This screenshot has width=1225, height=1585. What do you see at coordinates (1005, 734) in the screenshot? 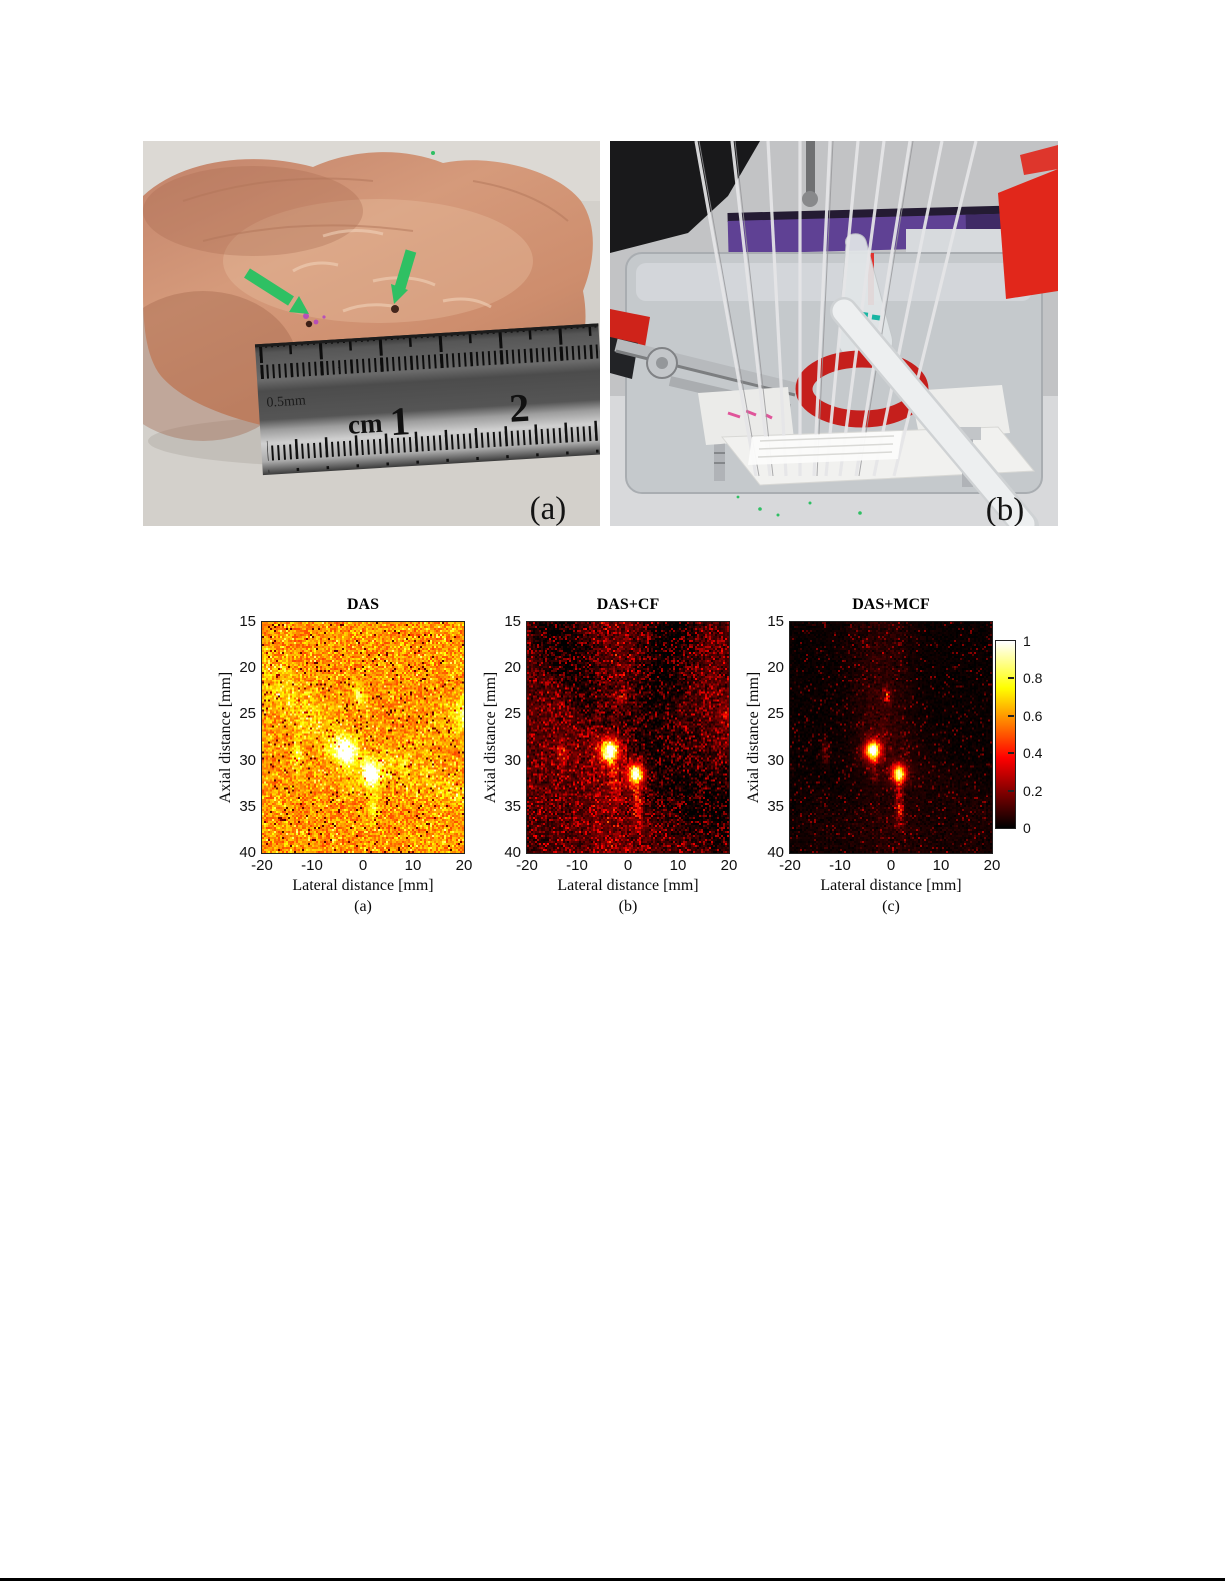
I see `colorbar` at bounding box center [1005, 734].